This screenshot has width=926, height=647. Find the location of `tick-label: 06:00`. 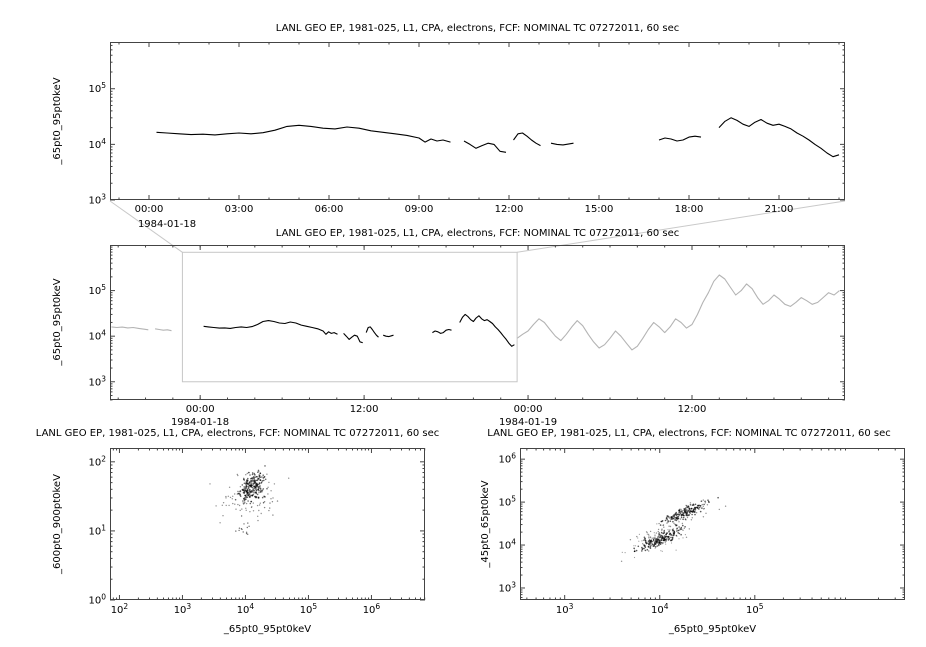

tick-label: 06:00 is located at coordinates (329, 209).